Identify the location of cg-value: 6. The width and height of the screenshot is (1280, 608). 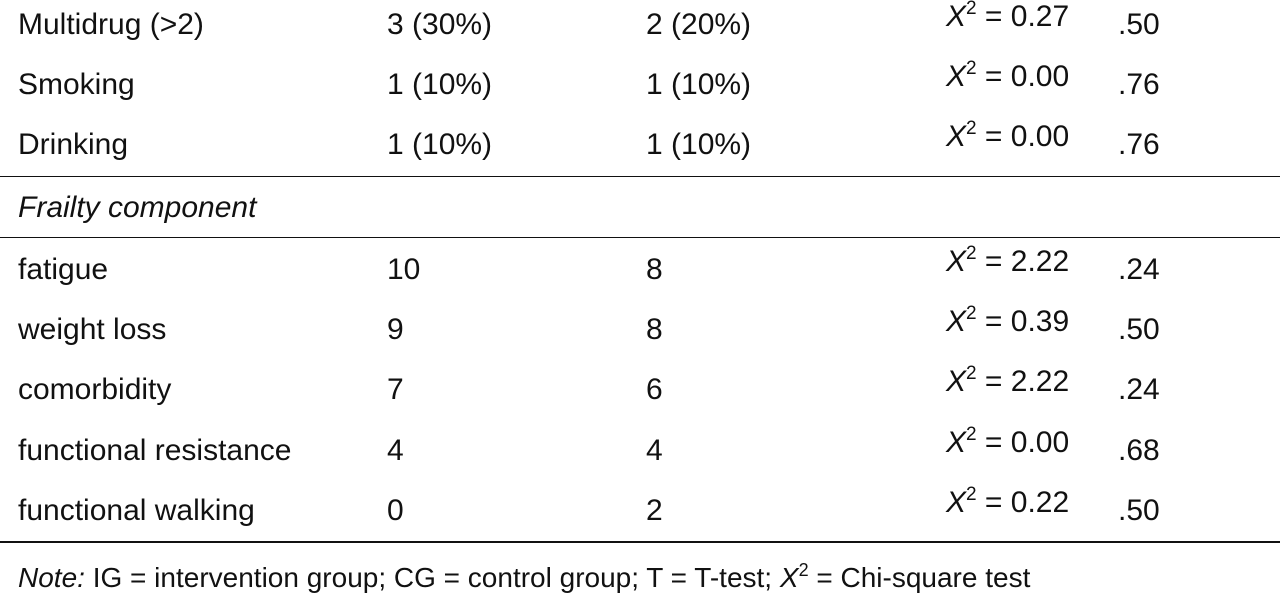
(654, 389).